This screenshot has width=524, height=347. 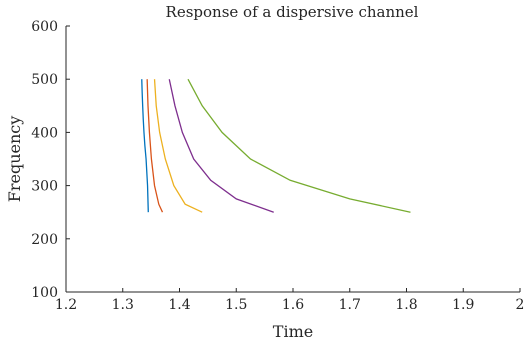 I want to click on x-axis-label: Time, so click(x=293, y=331).